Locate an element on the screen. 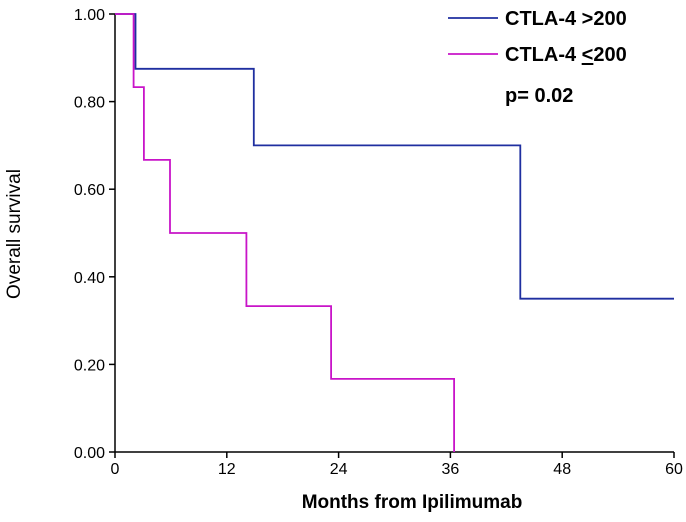 This screenshot has height=522, width=686. p-value-annotation: p= 0.02 is located at coordinates (539, 96).